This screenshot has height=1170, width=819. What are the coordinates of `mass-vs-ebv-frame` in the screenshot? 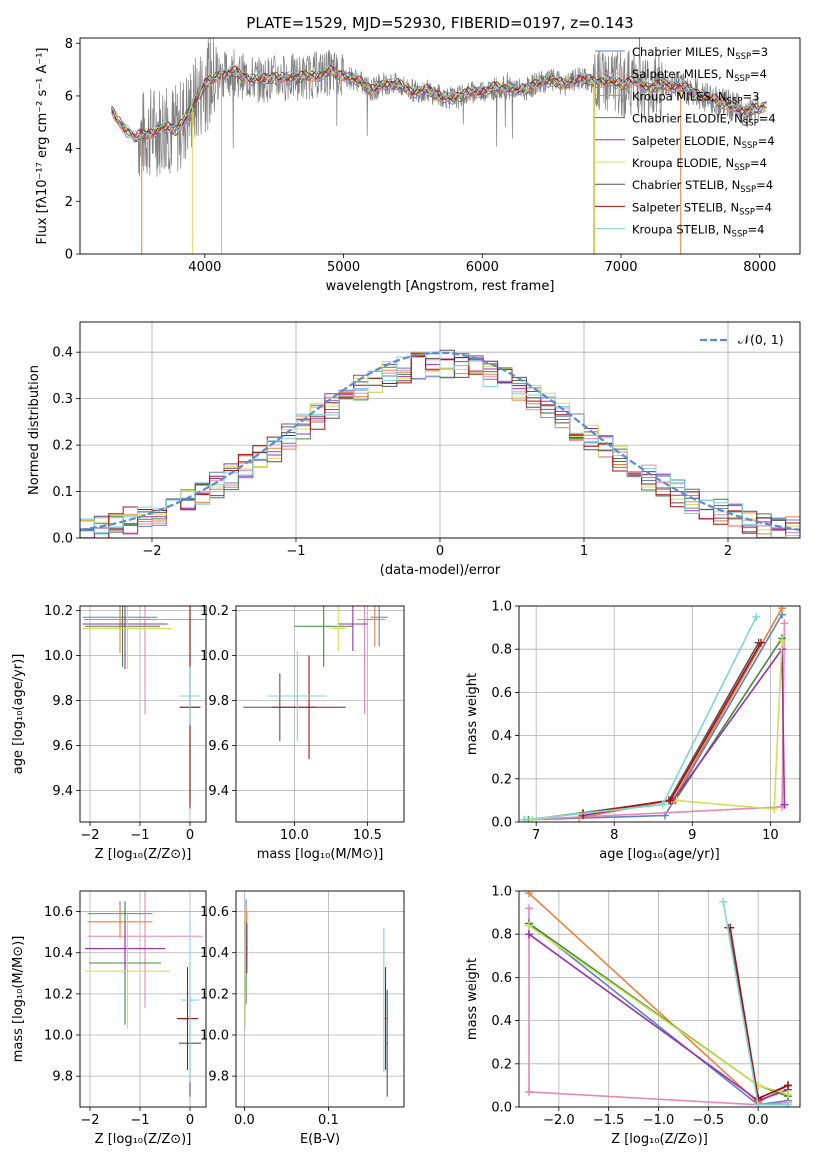 It's located at (320, 999).